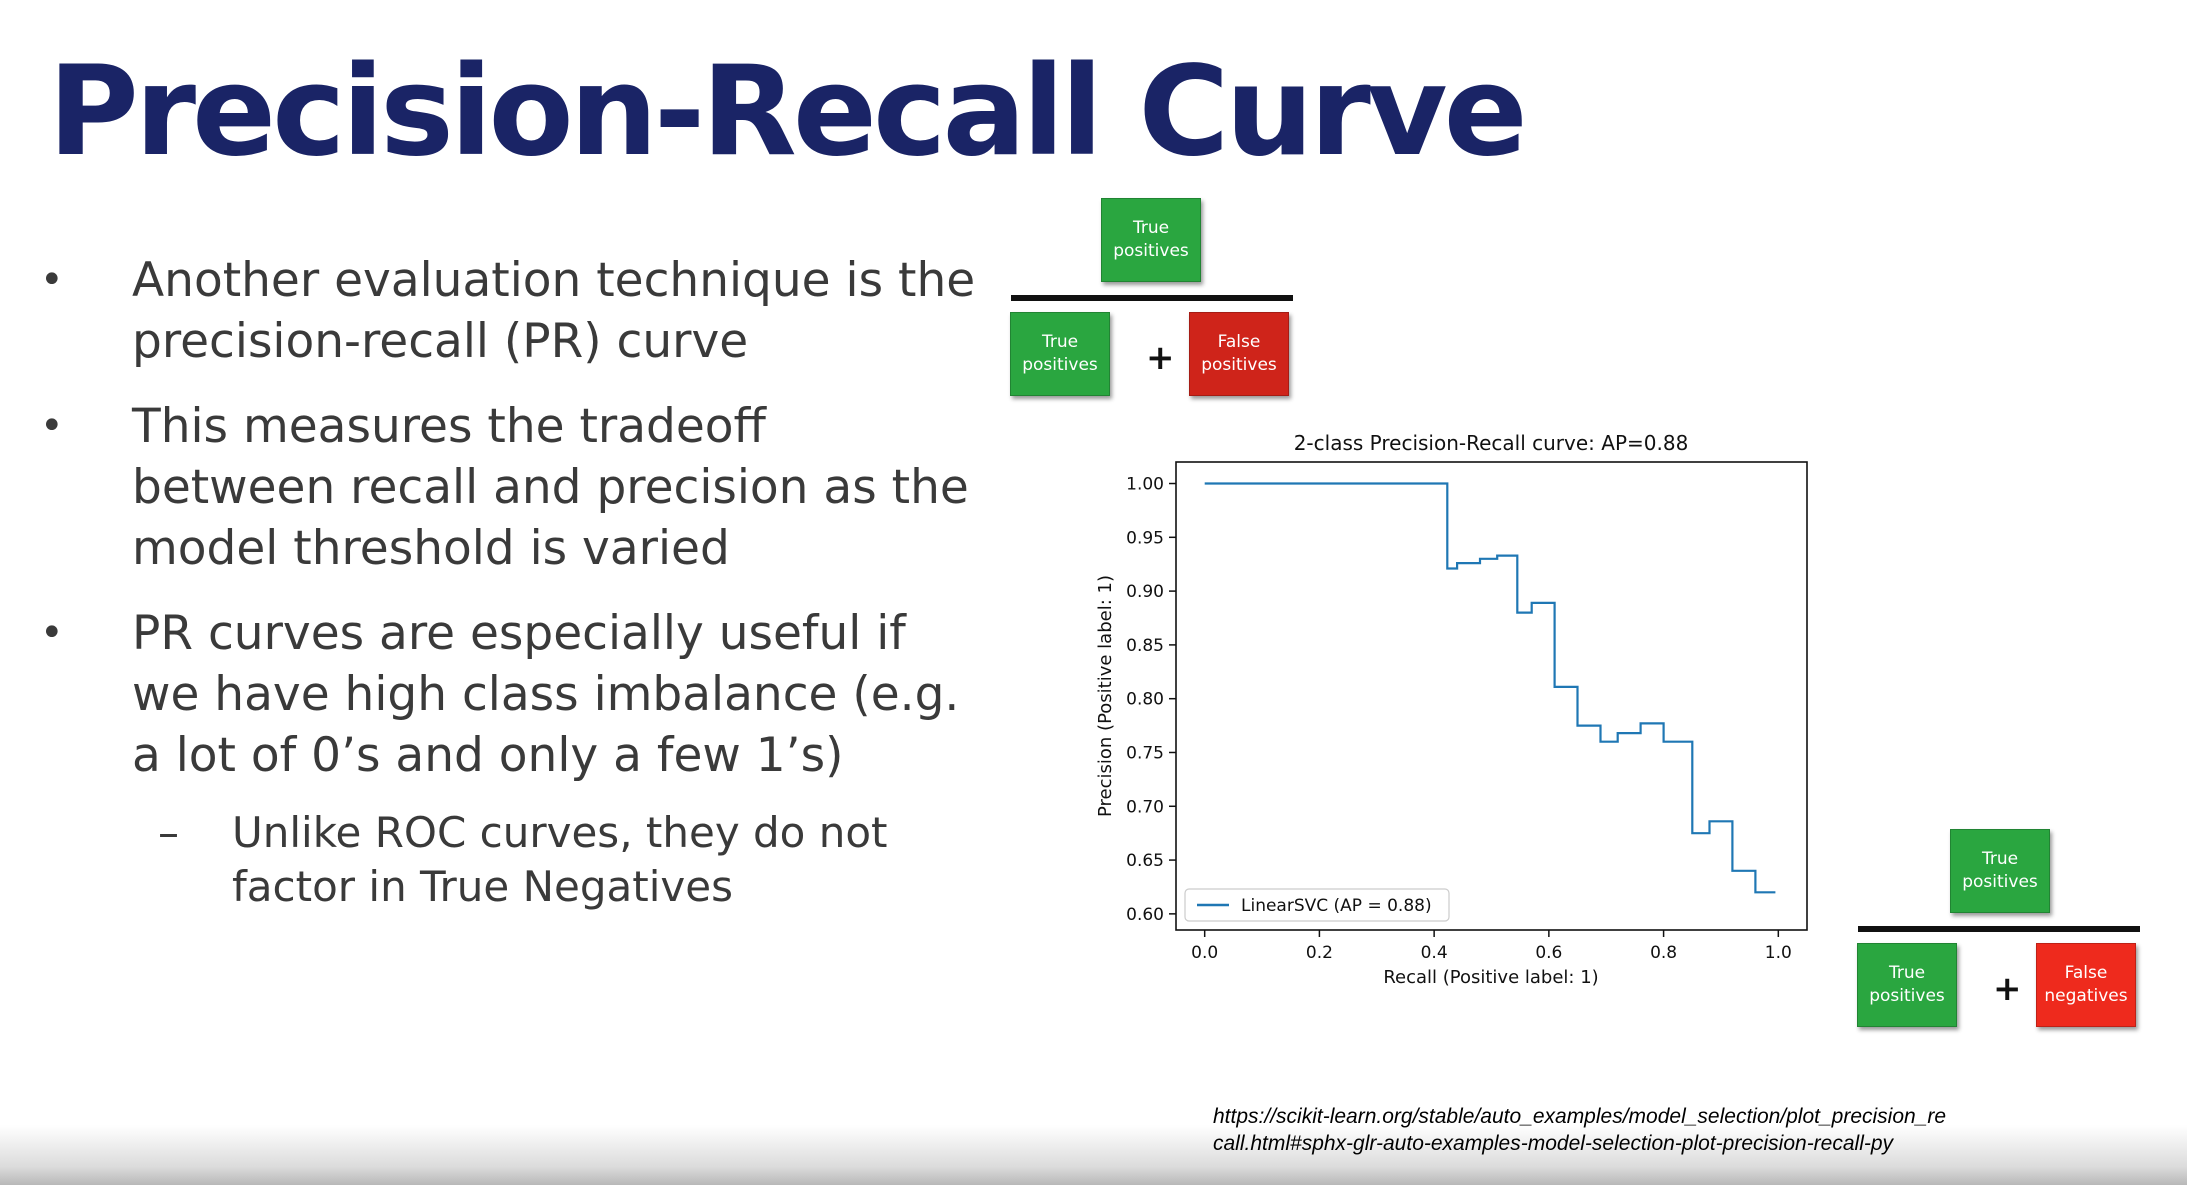  Describe the element at coordinates (1145, 646) in the screenshot. I see `y-tick-label: 0.85` at that location.